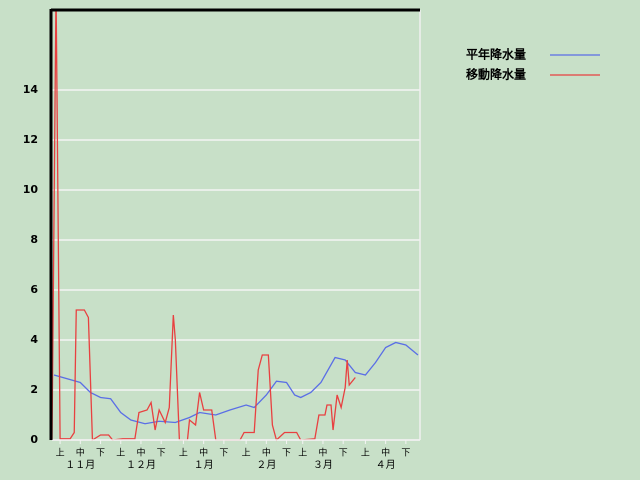 The image size is (640, 480). What do you see at coordinates (496, 74) in the screenshot?
I see `legend-label: 移動降水量` at bounding box center [496, 74].